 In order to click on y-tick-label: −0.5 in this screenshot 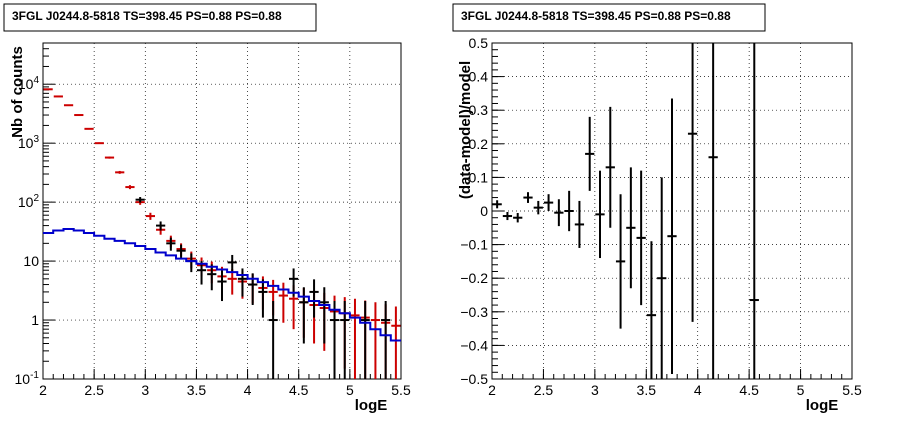, I will do `click(474, 379)`.